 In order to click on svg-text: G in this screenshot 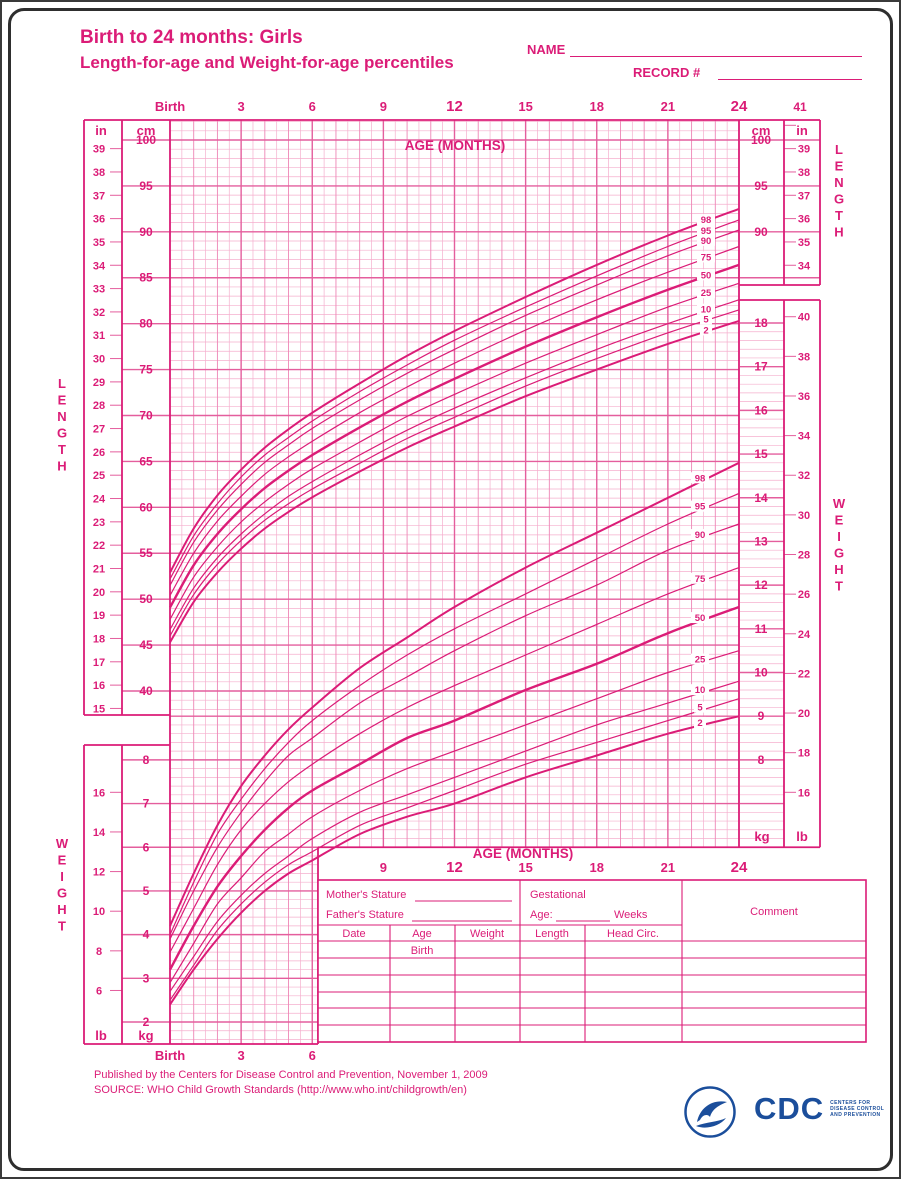, I will do `click(62, 433)`.